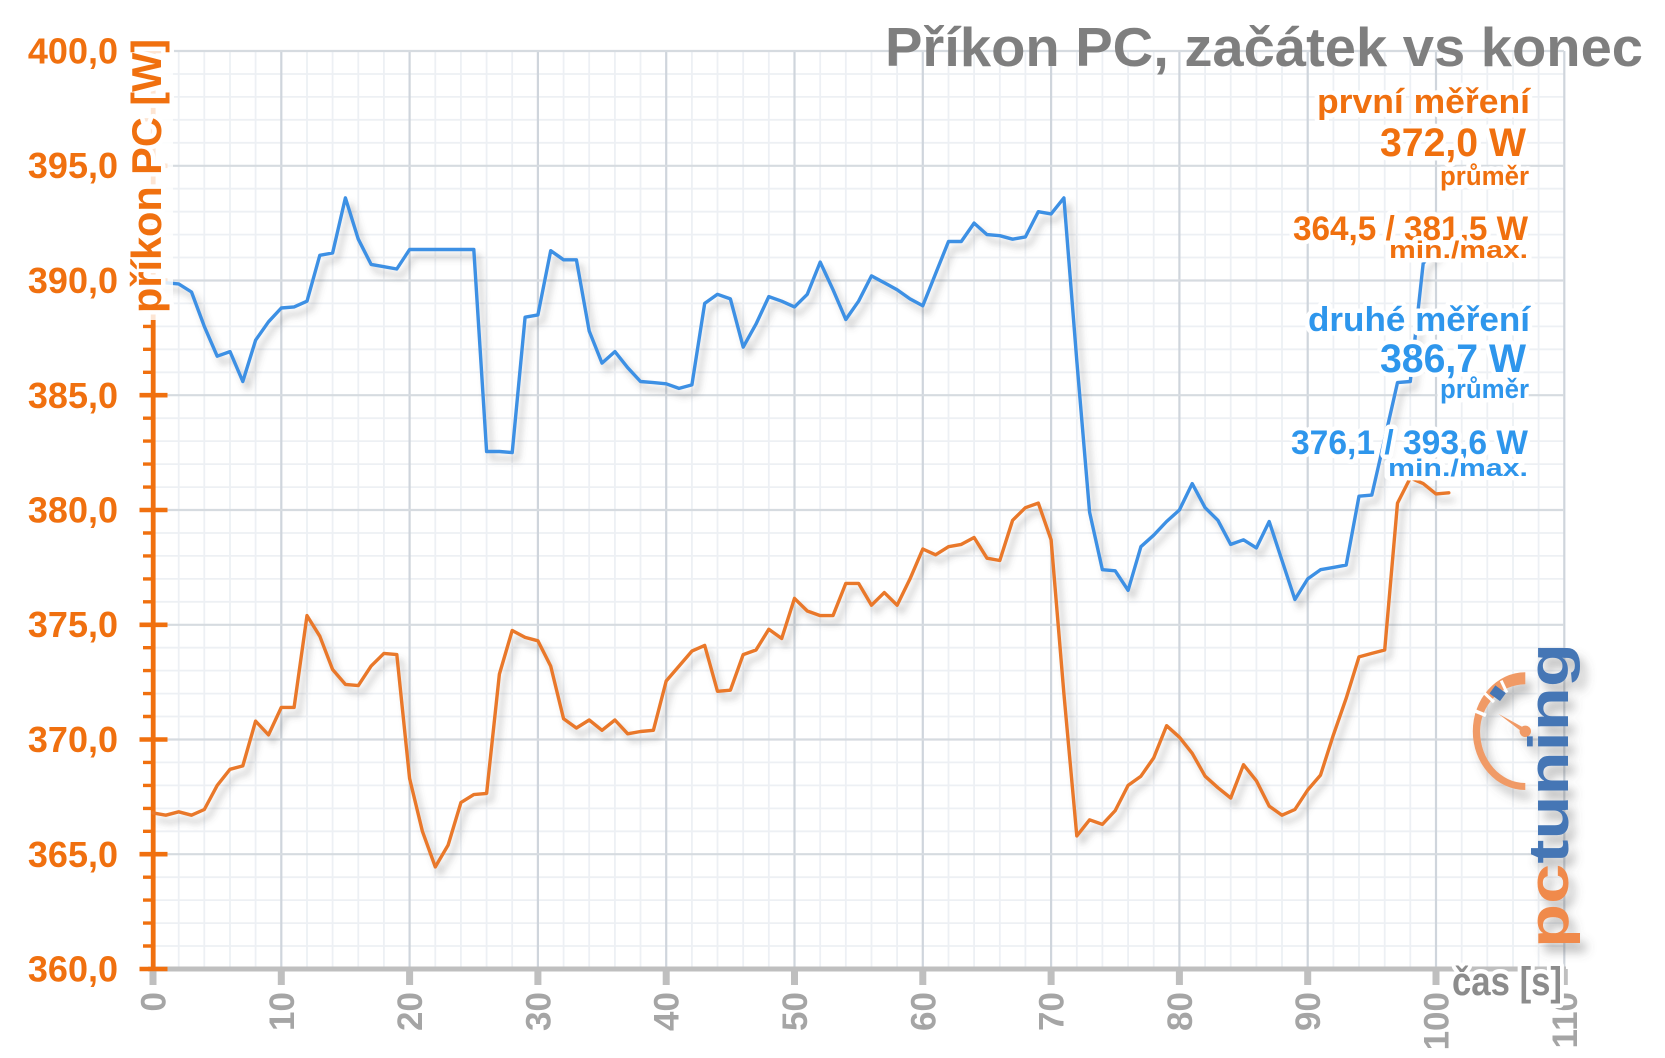 The width and height of the screenshot is (1665, 1058). What do you see at coordinates (1565, 1020) in the screenshot?
I see `svg-text: 110` at bounding box center [1565, 1020].